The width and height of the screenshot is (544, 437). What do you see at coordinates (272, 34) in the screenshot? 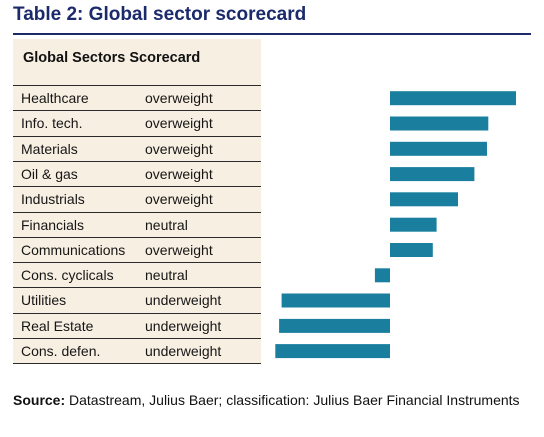
I see `title-rule` at bounding box center [272, 34].